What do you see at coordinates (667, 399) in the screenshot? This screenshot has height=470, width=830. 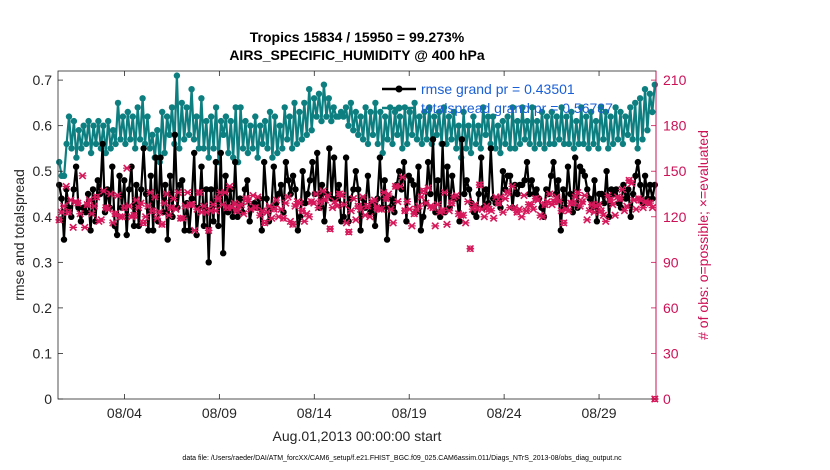 I see `y-right-tick-label: 0` at bounding box center [667, 399].